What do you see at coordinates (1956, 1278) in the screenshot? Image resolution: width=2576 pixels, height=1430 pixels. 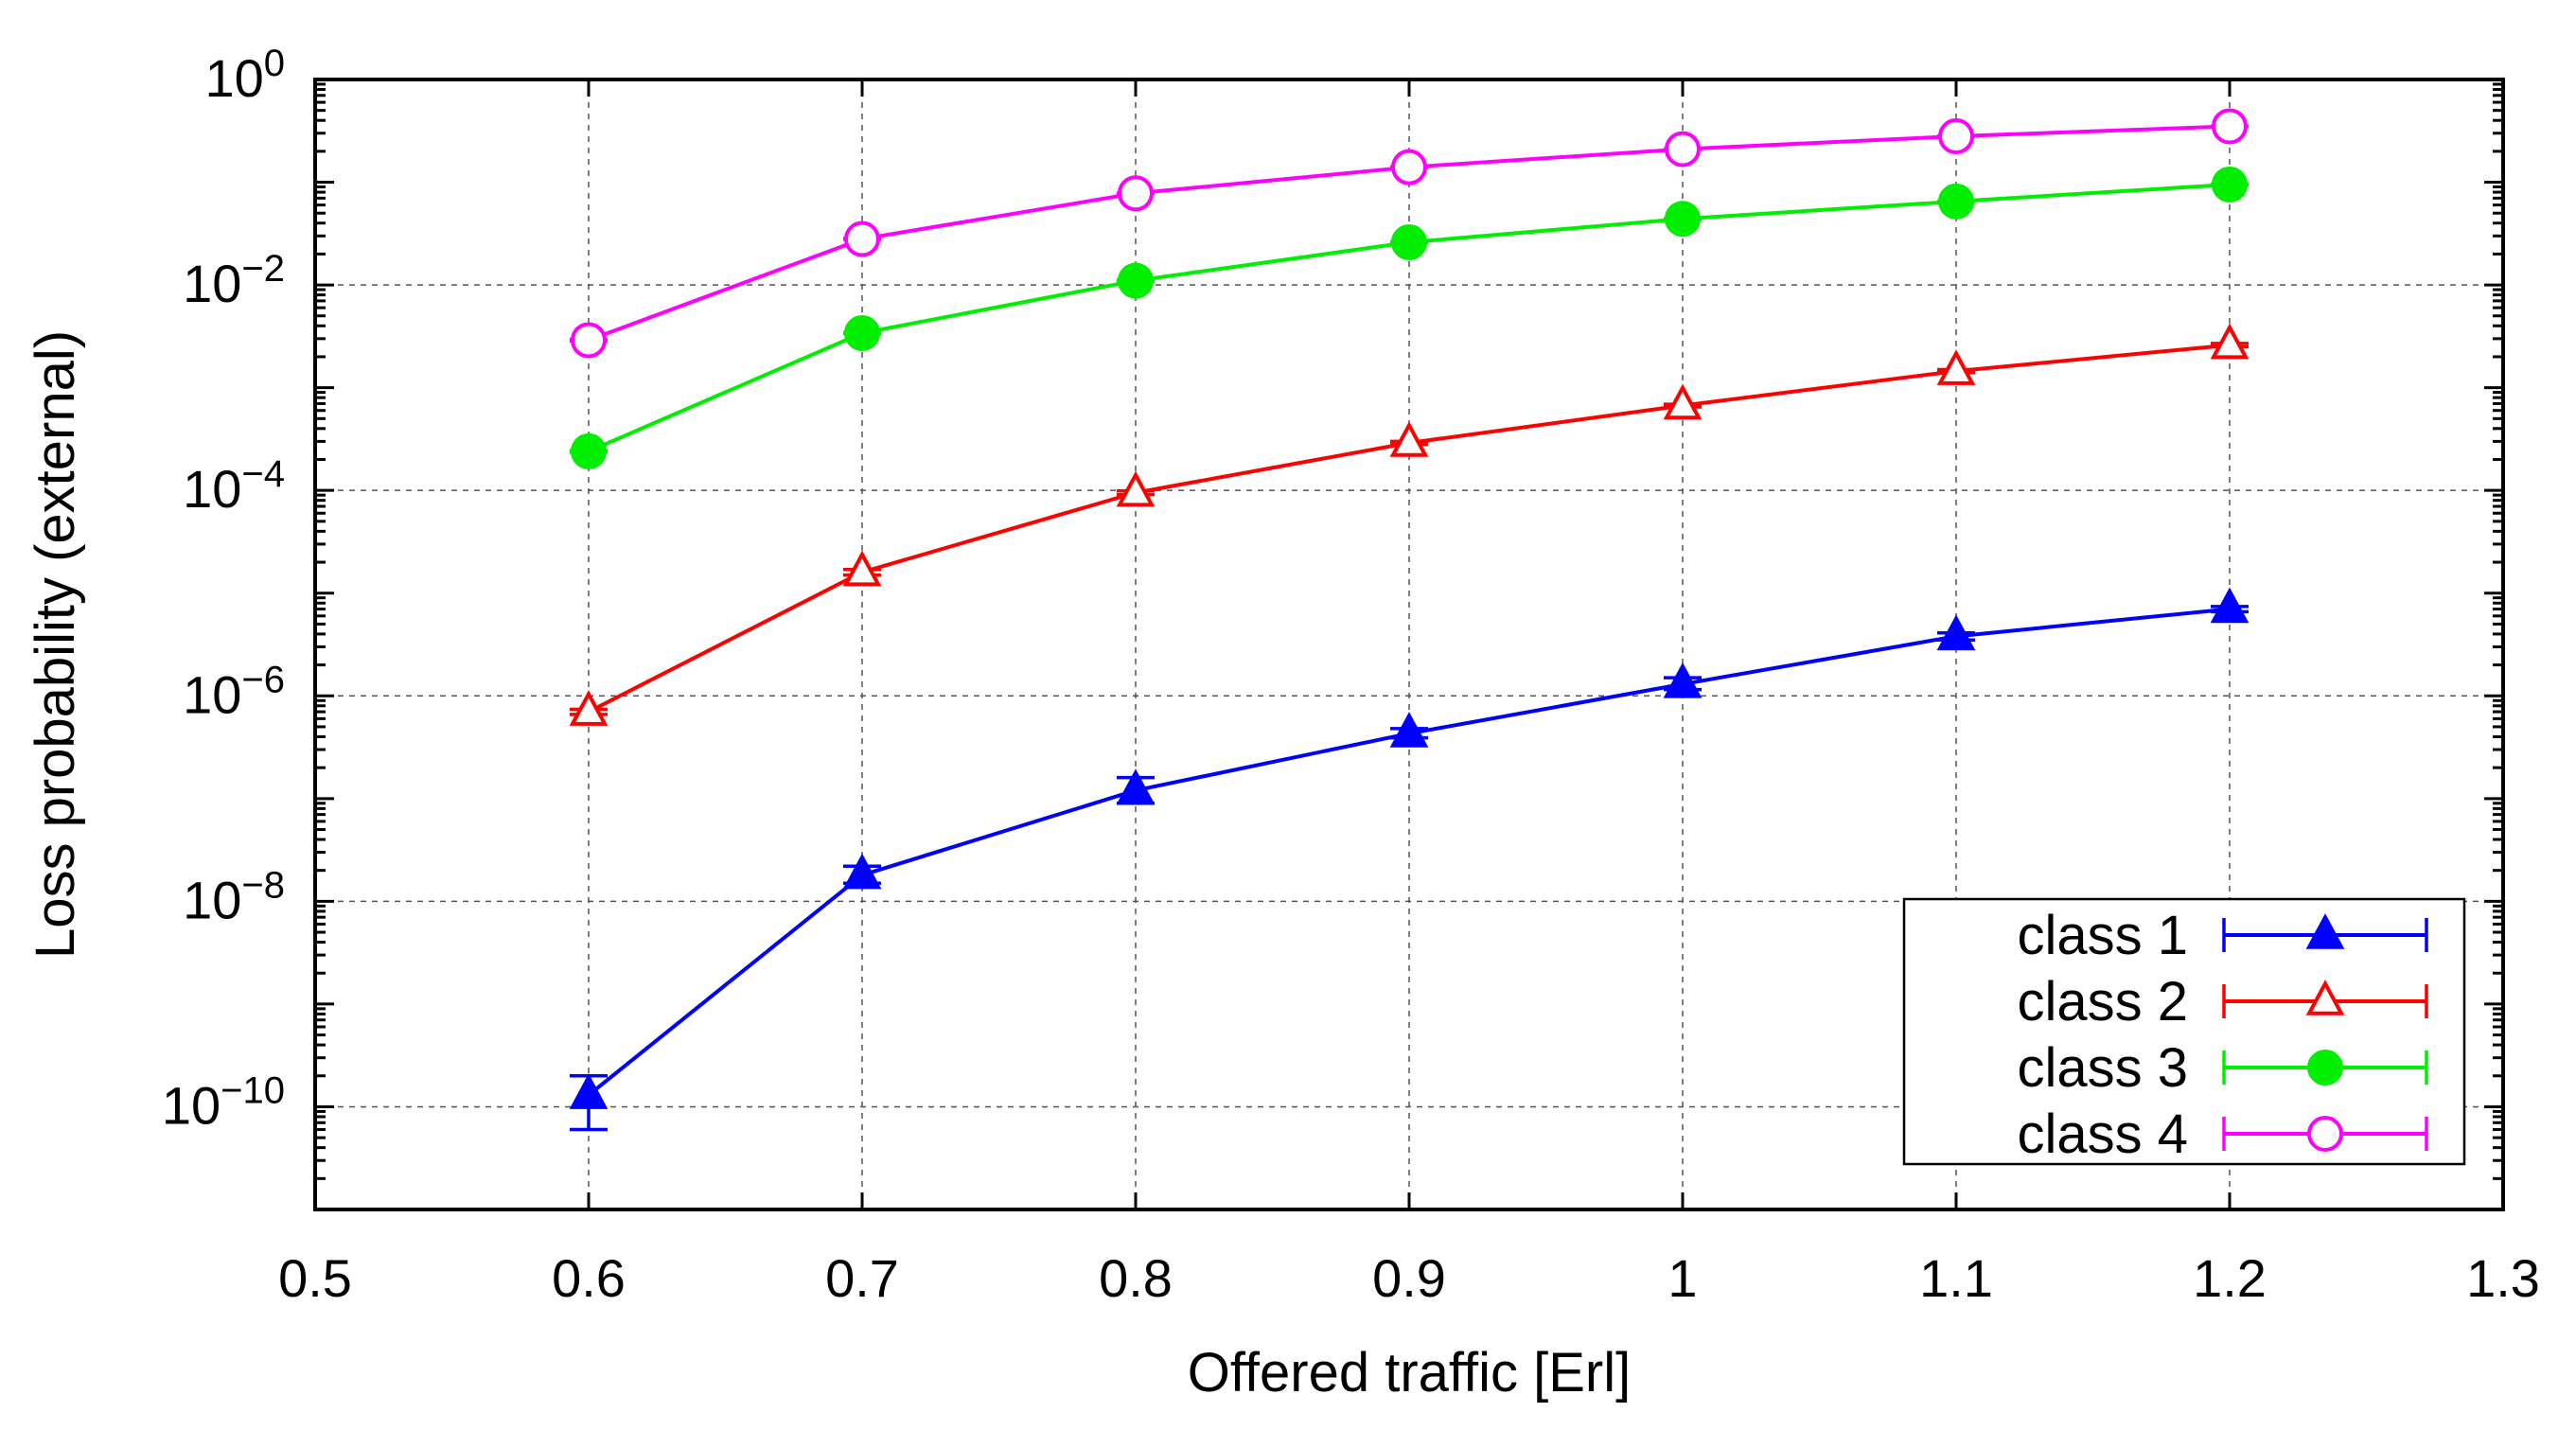 I see `x-tick-label: 1.1` at bounding box center [1956, 1278].